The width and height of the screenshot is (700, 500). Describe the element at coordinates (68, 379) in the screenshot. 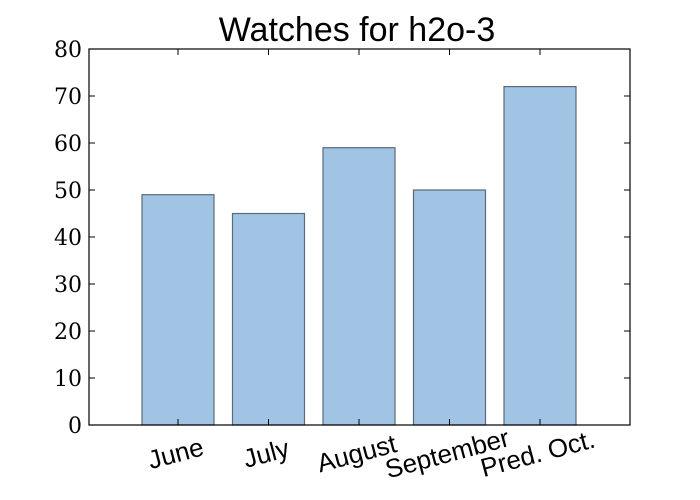

I see `y-tick-label: 10` at that location.